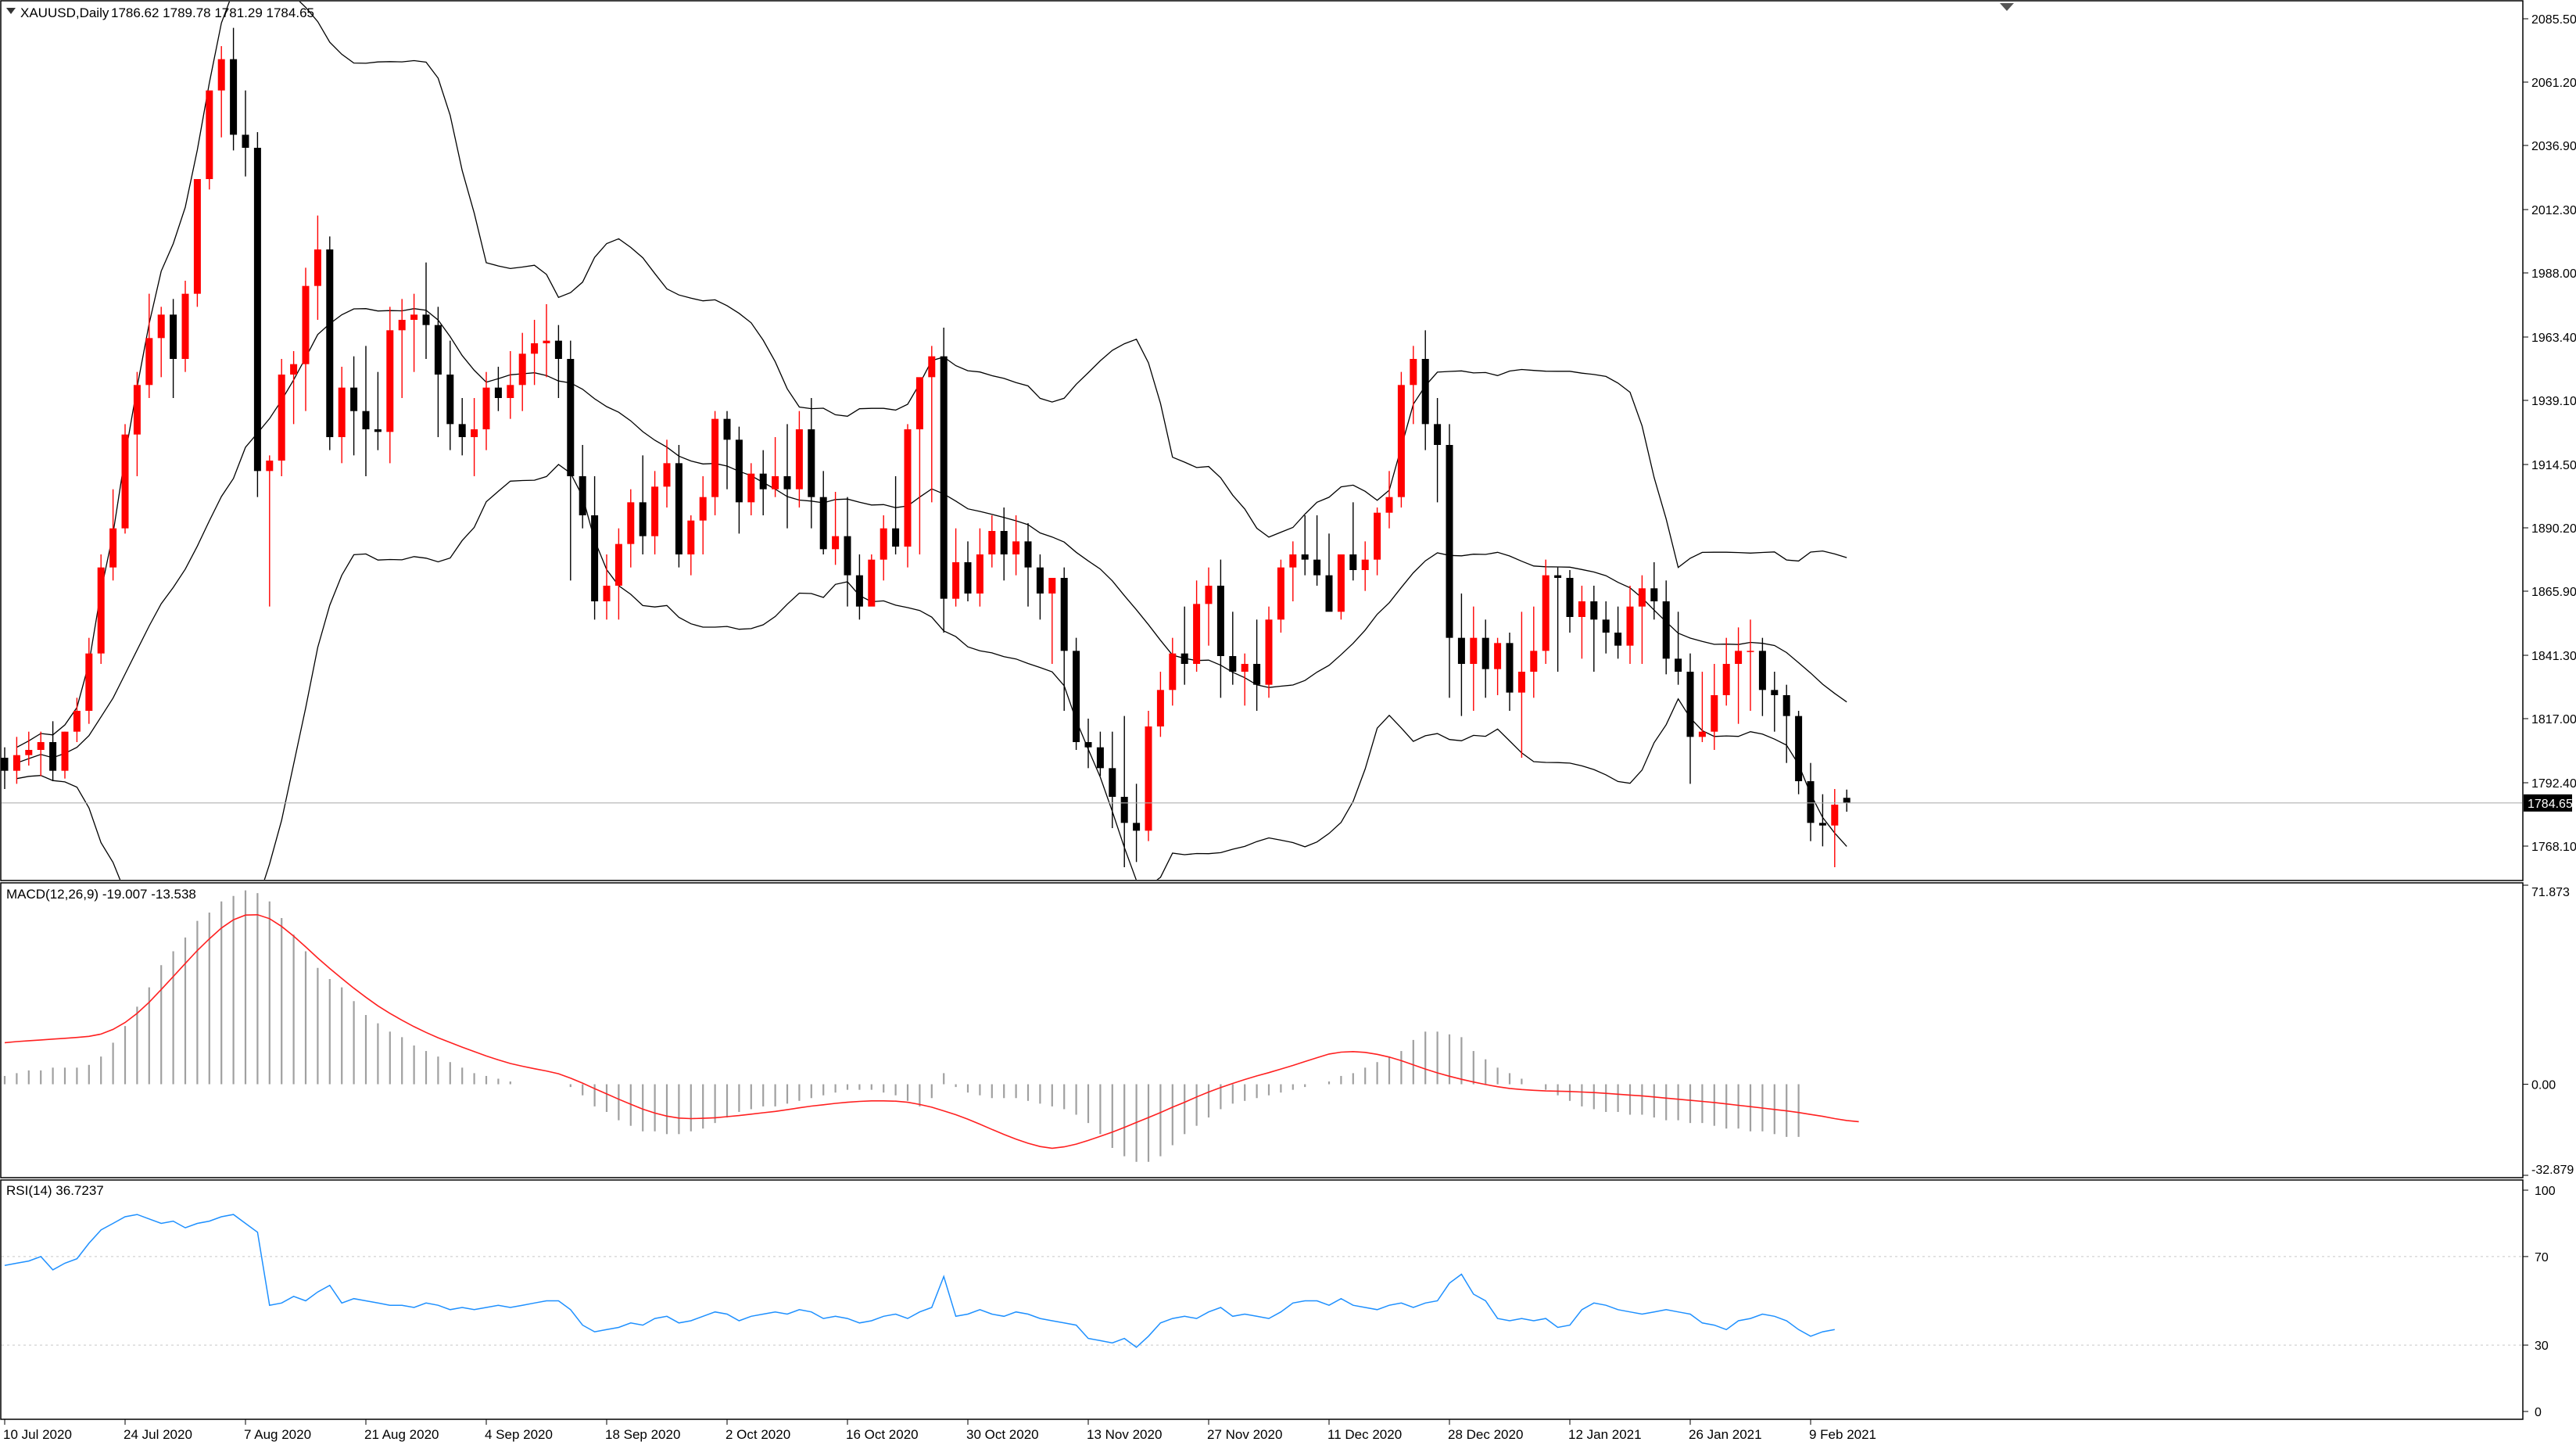  I want to click on time-axis-label: 7 Aug 2020, so click(277, 1434).